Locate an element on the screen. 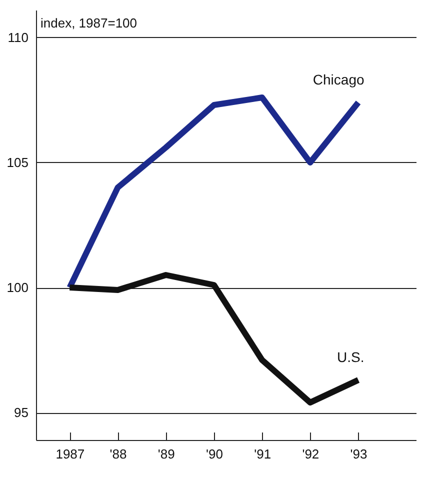  x-tick-label: '92 is located at coordinates (311, 454).